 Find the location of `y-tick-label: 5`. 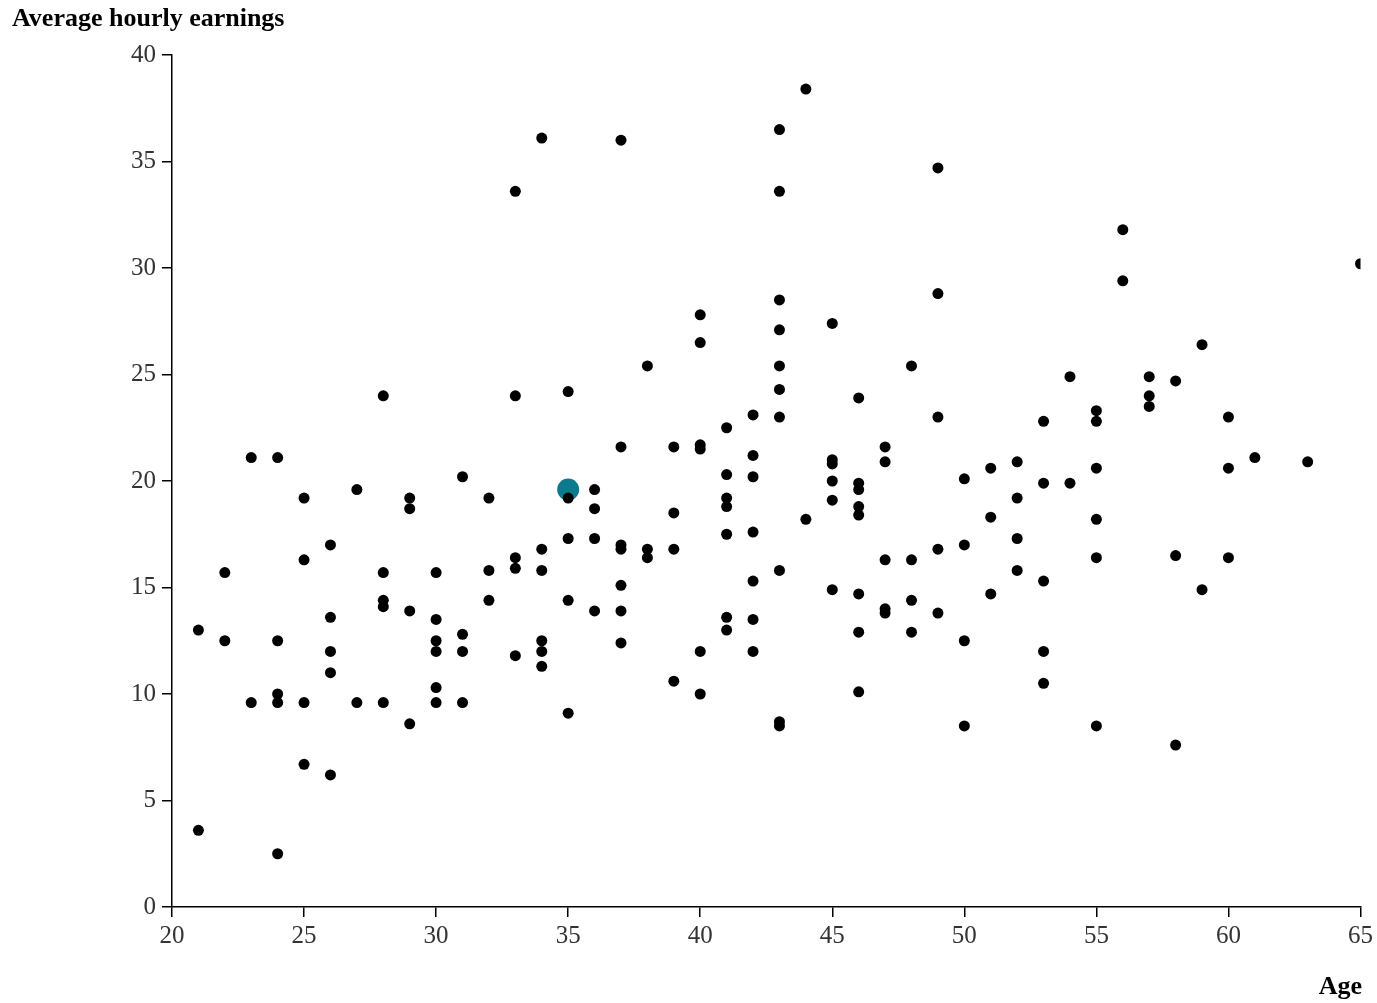

y-tick-label: 5 is located at coordinates (149, 799).